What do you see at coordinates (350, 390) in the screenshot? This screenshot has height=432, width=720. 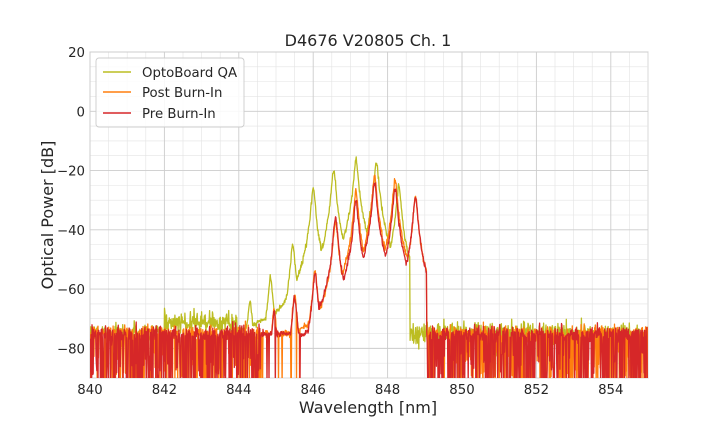 I see `x-tick-labels: 840 842 844 846 848 850 852 854` at bounding box center [350, 390].